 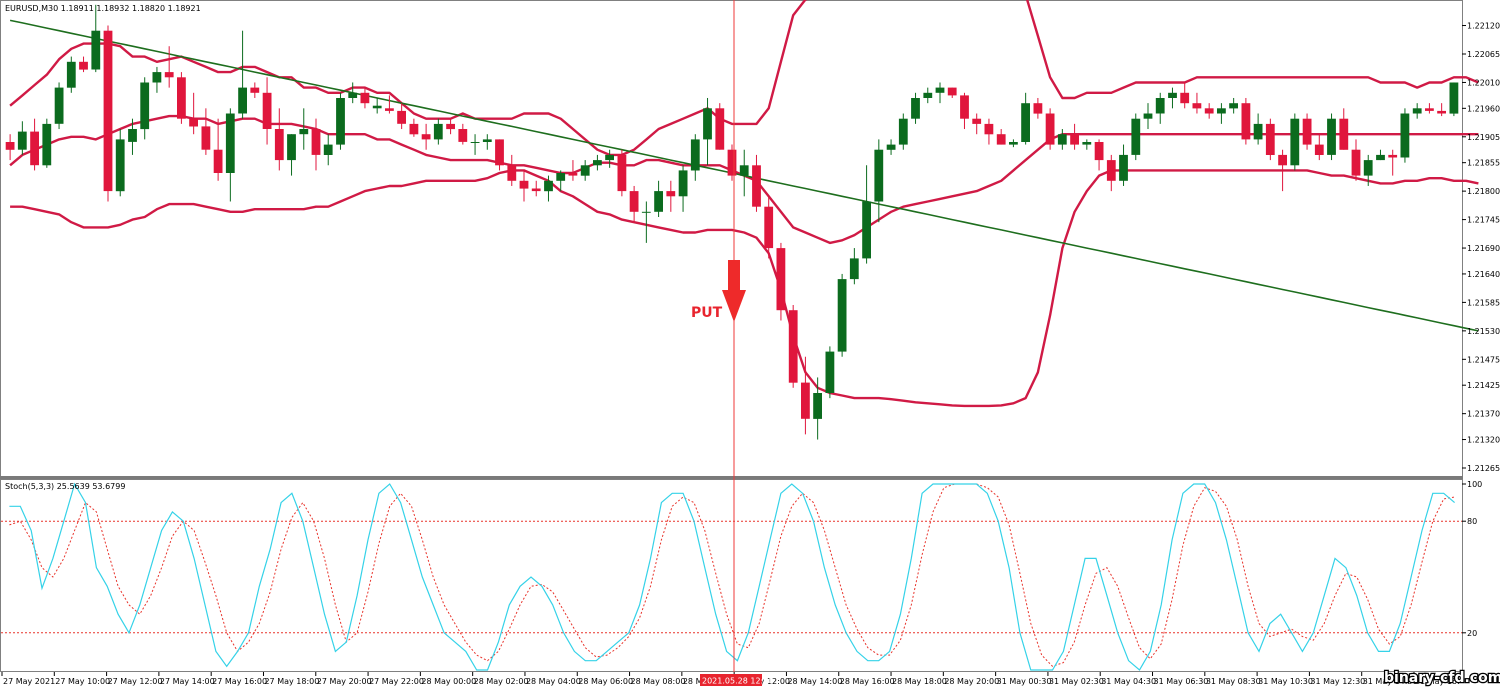 What do you see at coordinates (501, 681) in the screenshot?
I see `time-axis-label: 28 May 02:00` at bounding box center [501, 681].